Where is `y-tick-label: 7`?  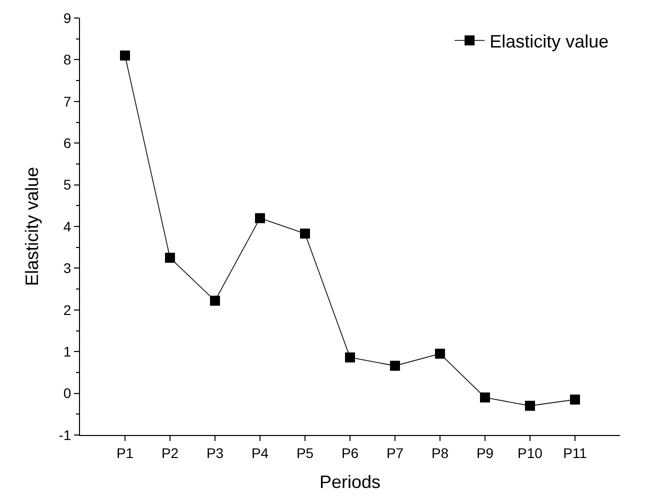
y-tick-label: 7 is located at coordinates (67, 101).